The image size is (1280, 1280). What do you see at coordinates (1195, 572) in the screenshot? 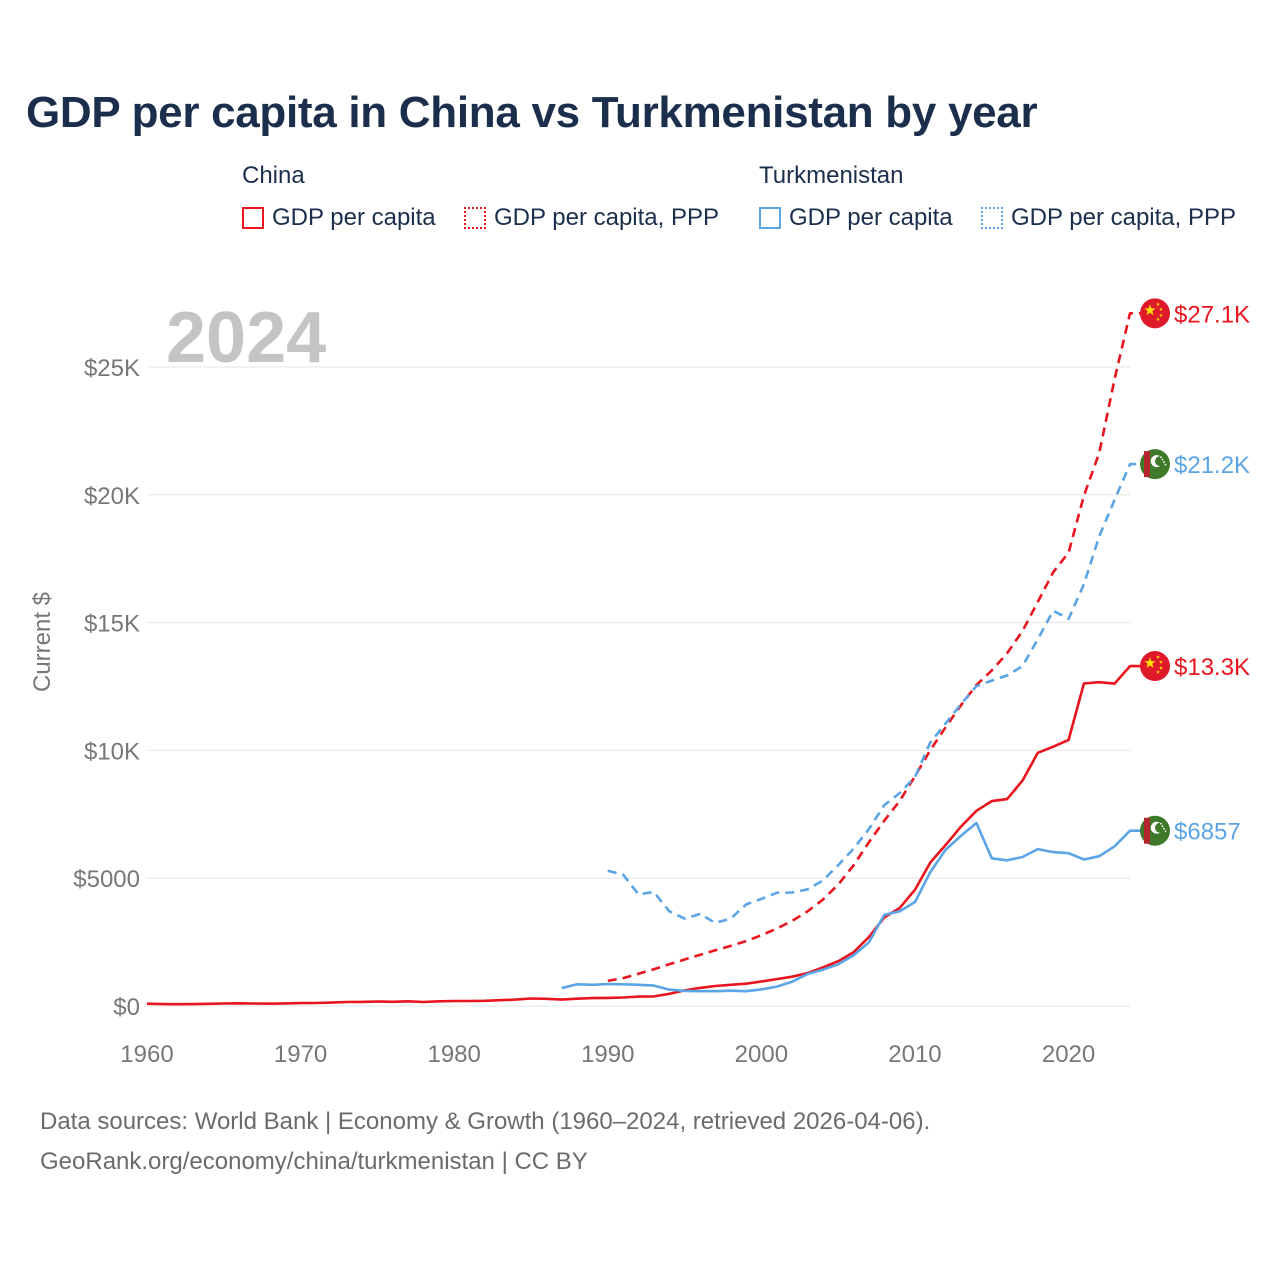
I see `series-end-labels: $13.3K $27.1K $6857 $21.2K` at bounding box center [1195, 572].